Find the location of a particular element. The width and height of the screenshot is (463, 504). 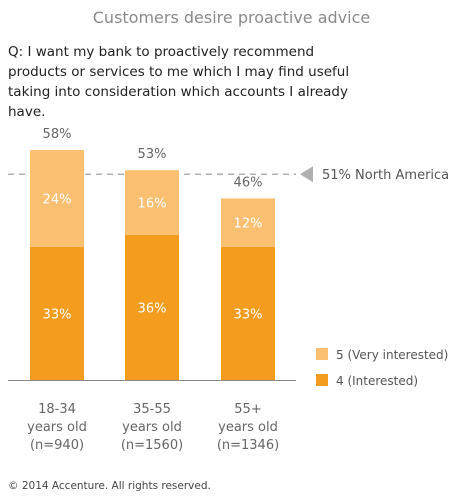

reference-arrow is located at coordinates (306, 174).